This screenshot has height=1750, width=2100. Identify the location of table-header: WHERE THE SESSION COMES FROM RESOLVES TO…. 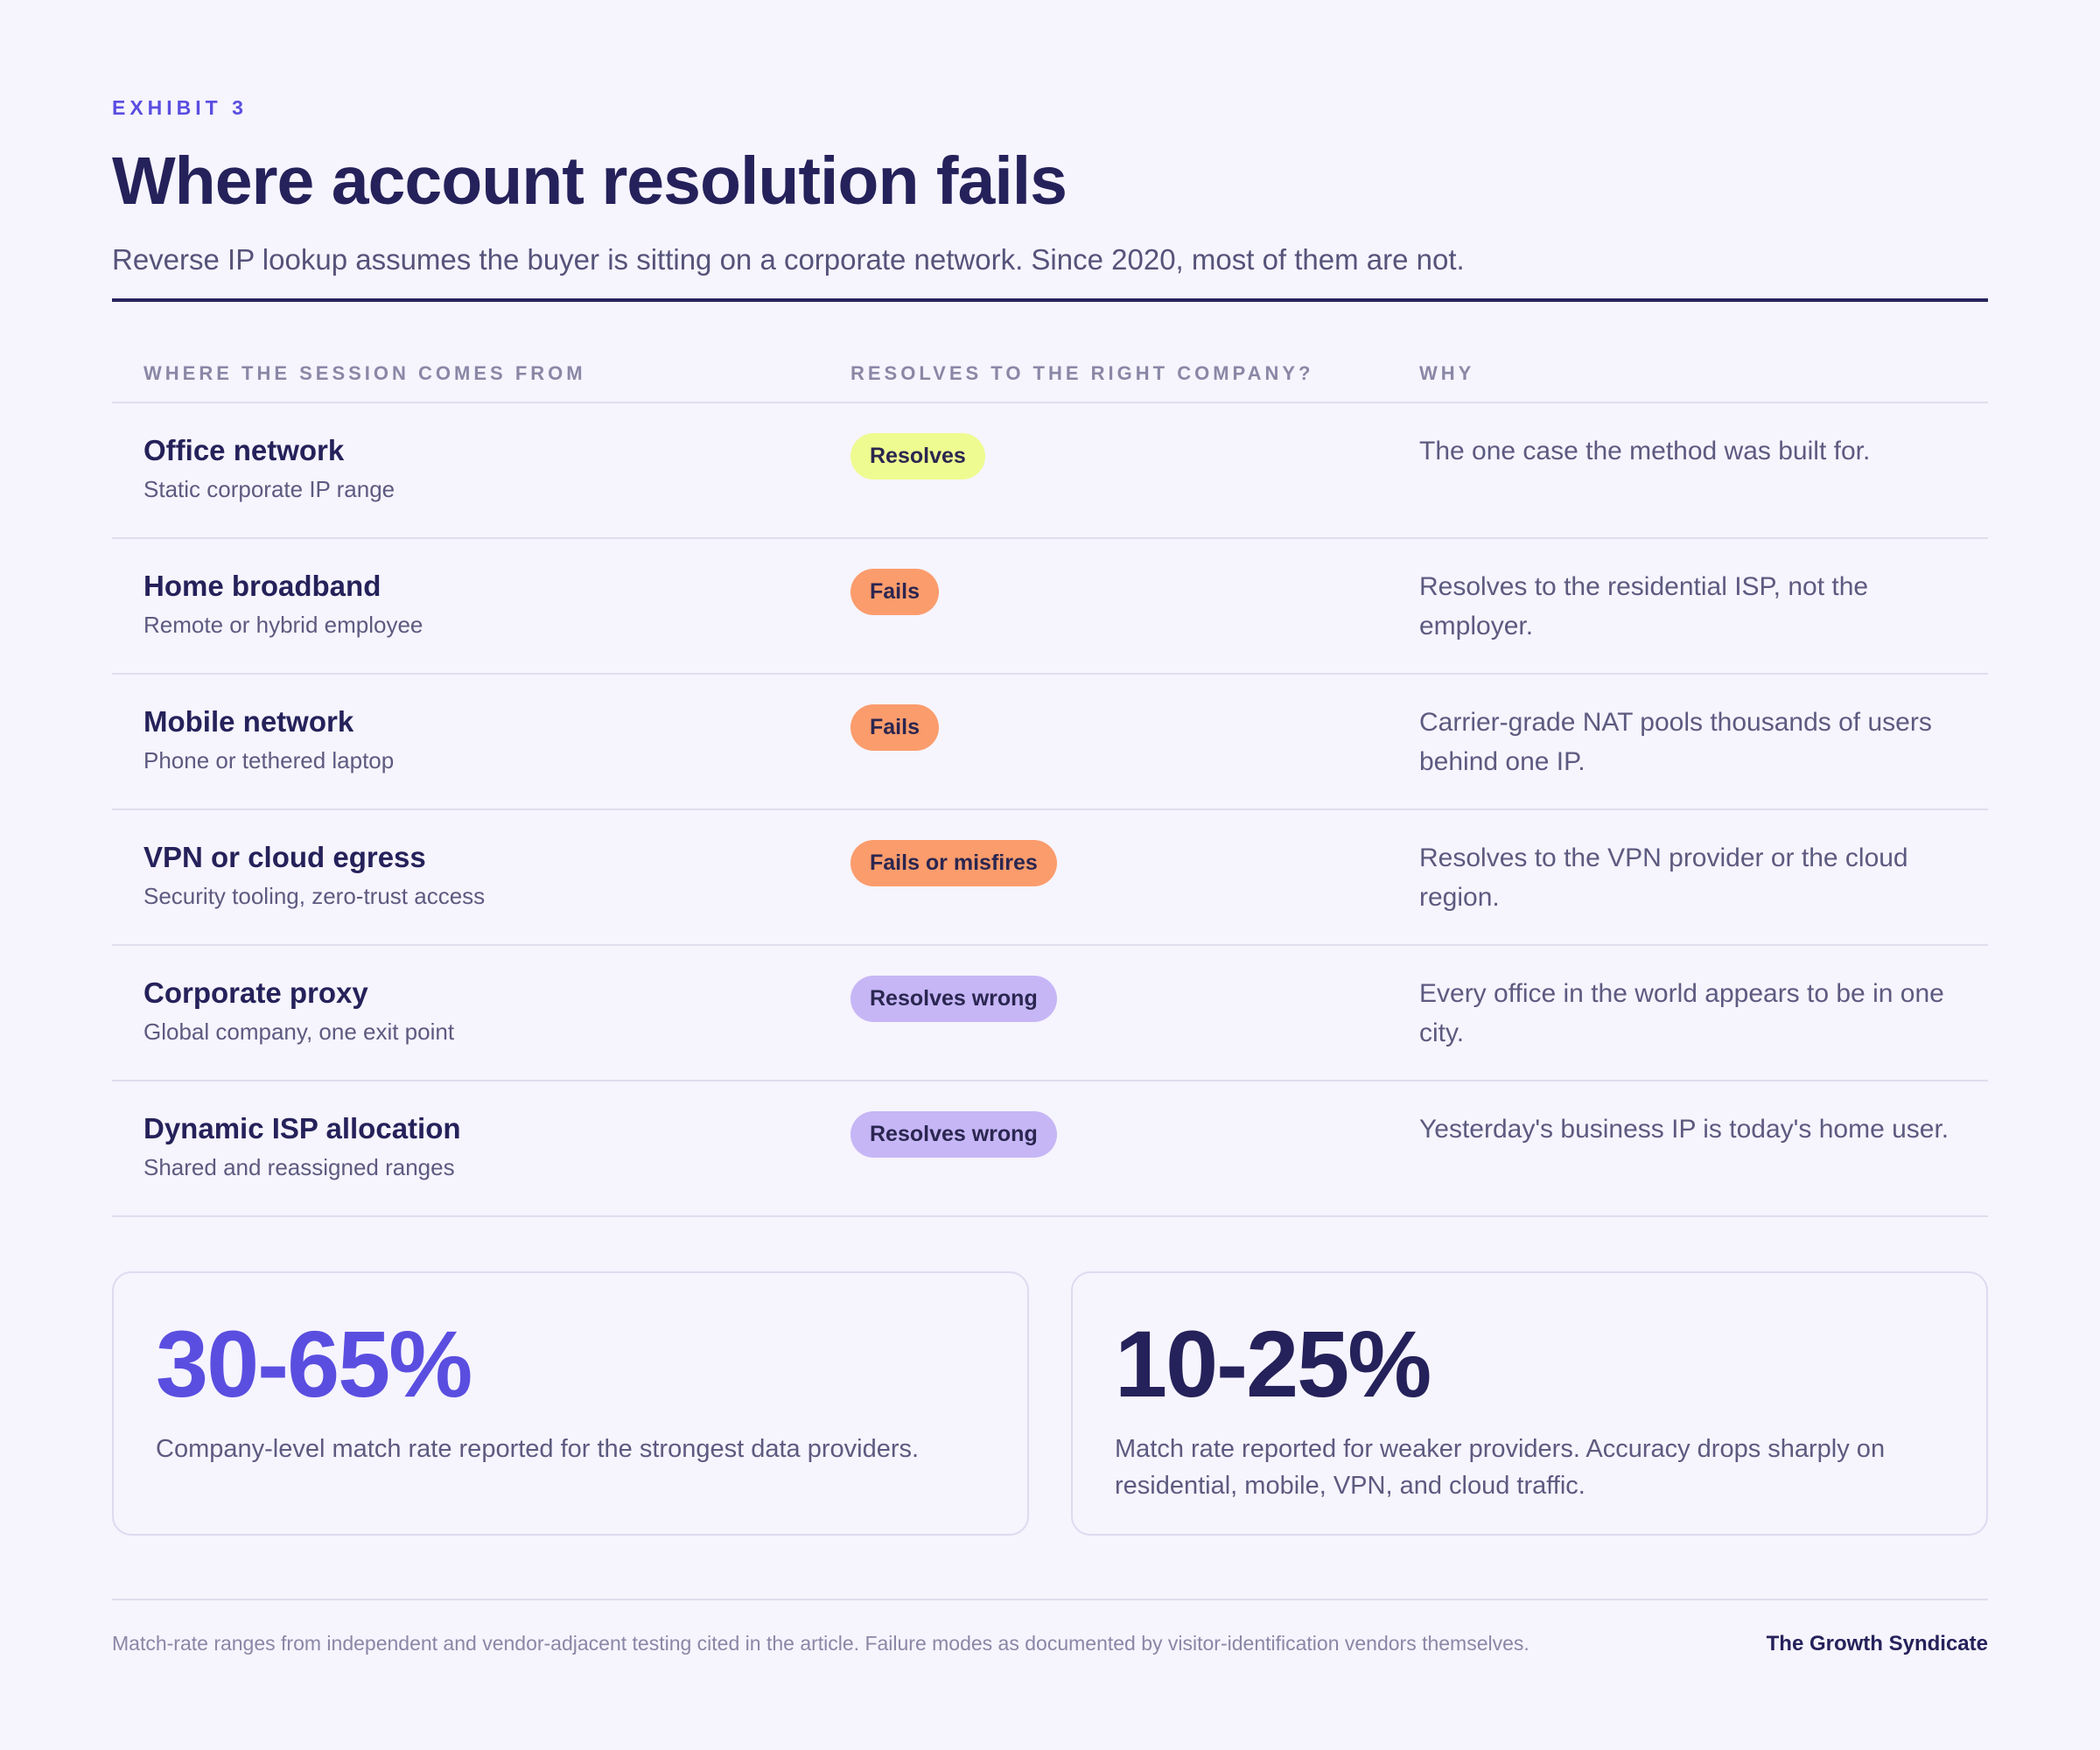
(1050, 377).